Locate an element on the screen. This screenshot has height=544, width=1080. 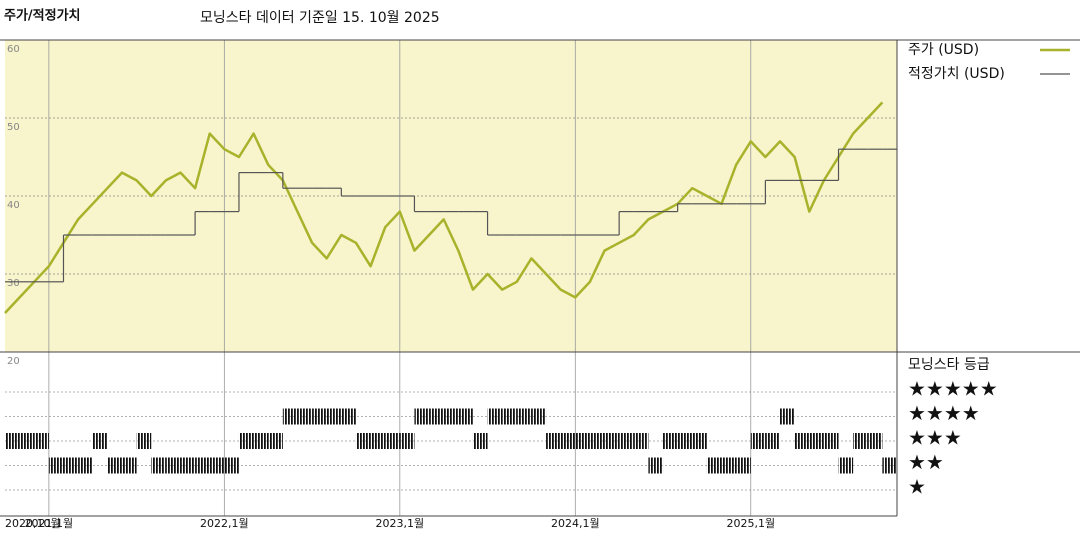
x-tick-label: 2022,1월 is located at coordinates (224, 523).